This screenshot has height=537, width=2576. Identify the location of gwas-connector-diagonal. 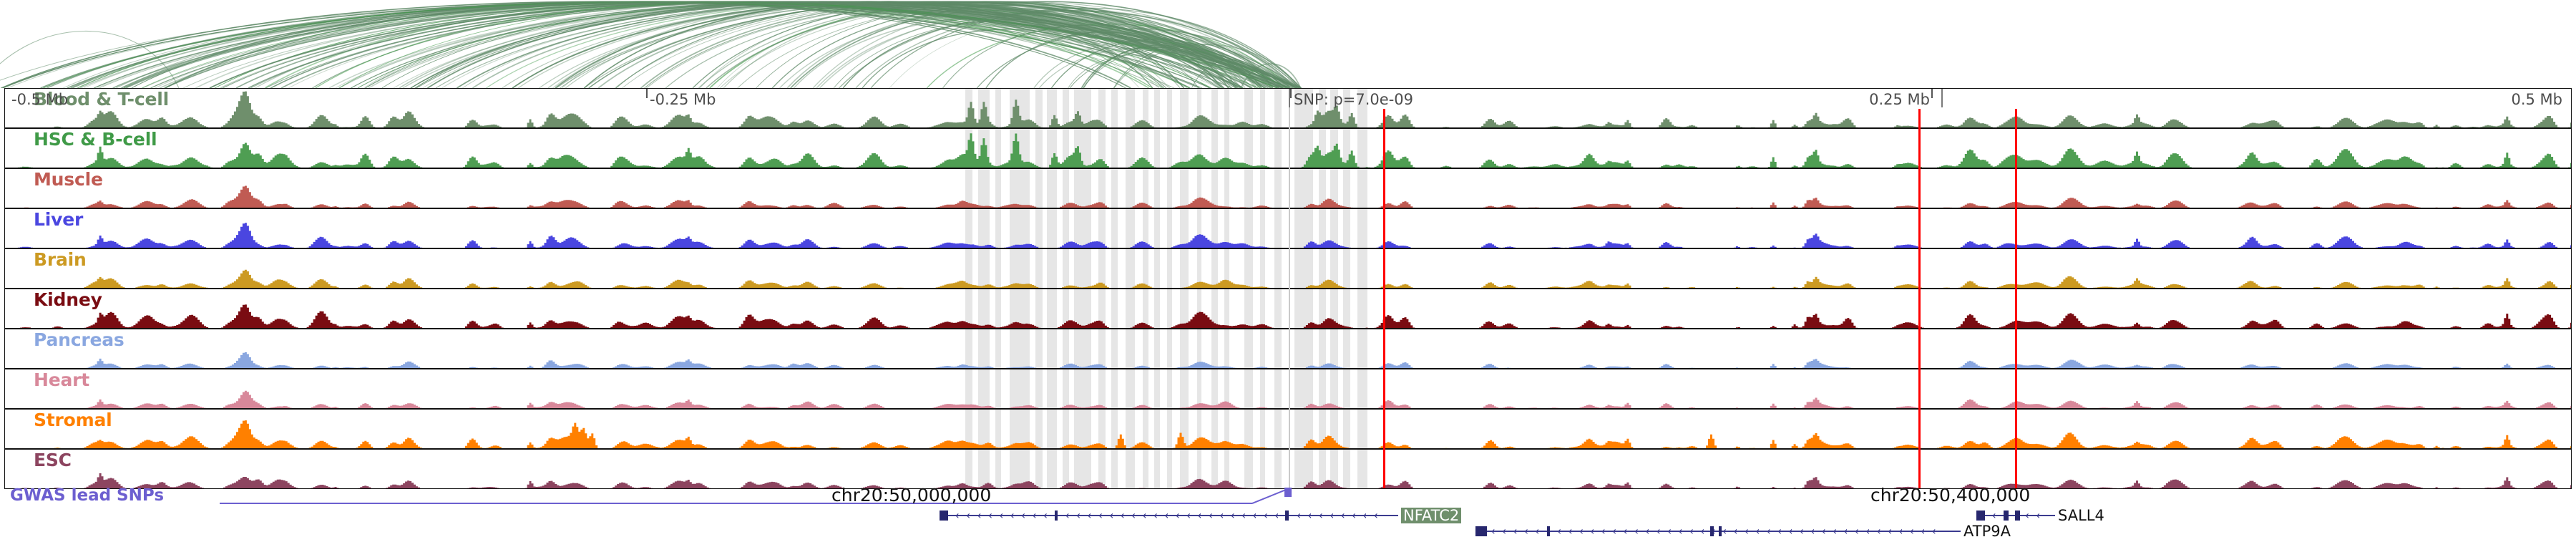
(1269, 496).